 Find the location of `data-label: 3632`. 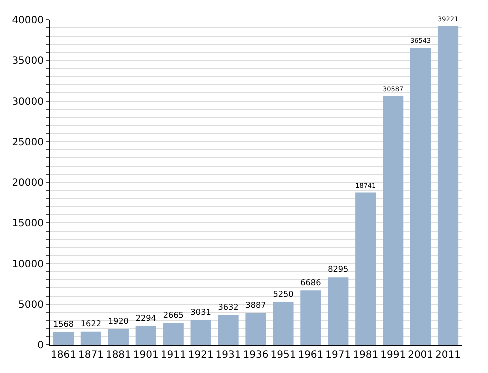

data-label: 3632 is located at coordinates (228, 307).